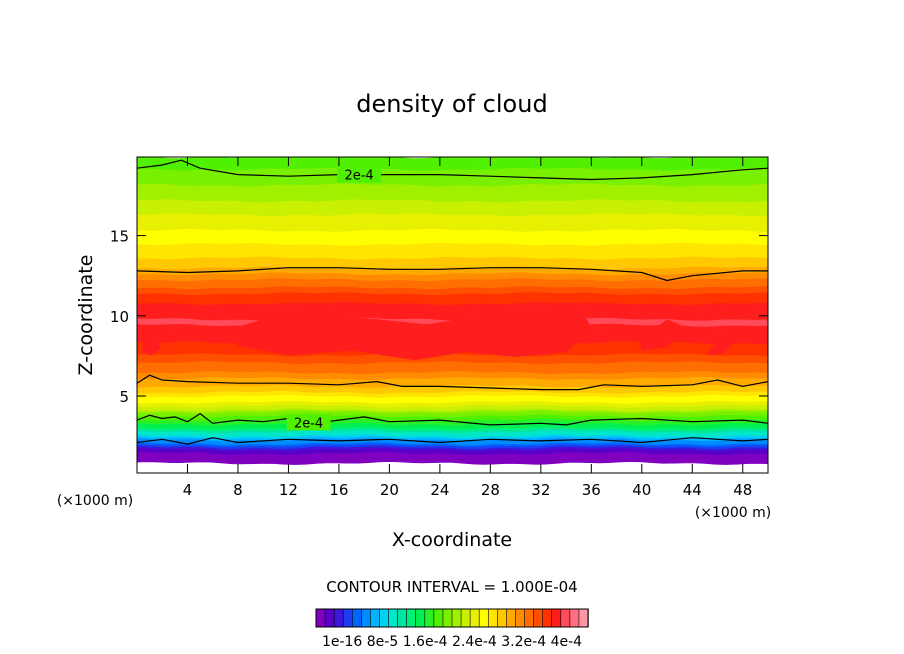 The height and width of the screenshot is (654, 904). What do you see at coordinates (338, 490) in the screenshot?
I see `x-tick-label: 16` at bounding box center [338, 490].